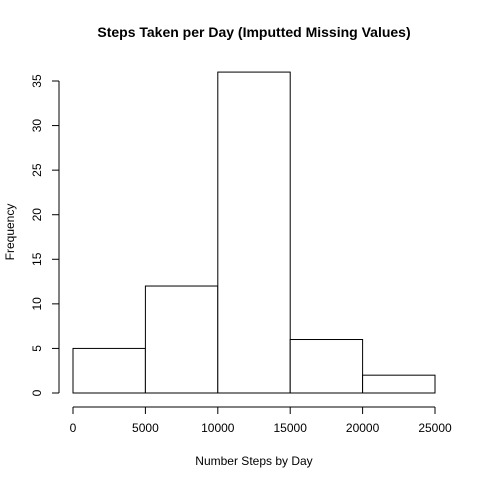  I want to click on x-tick-label: 25000, so click(435, 428).